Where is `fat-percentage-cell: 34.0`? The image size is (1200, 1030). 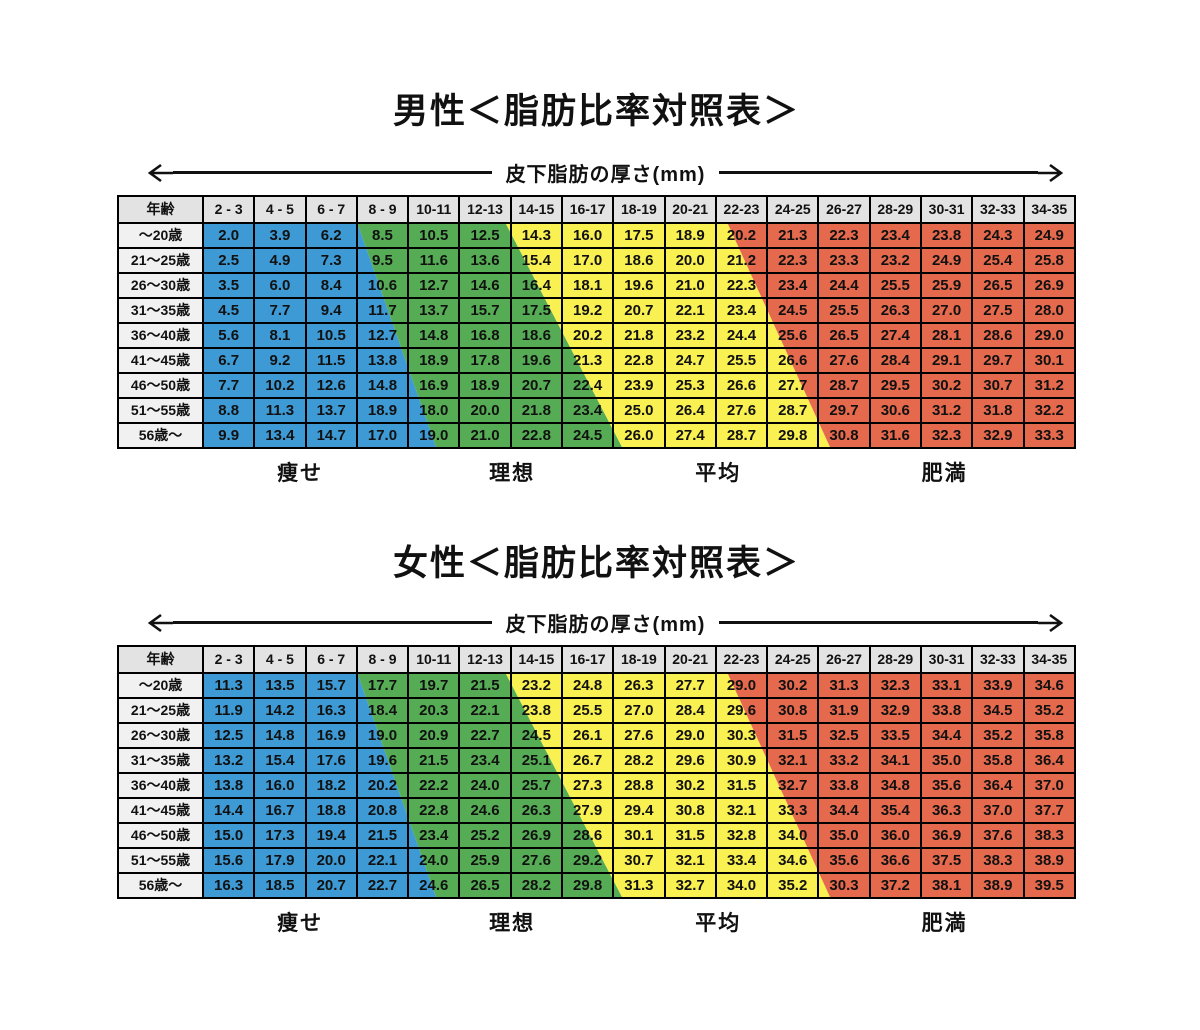 fat-percentage-cell: 34.0 is located at coordinates (741, 885).